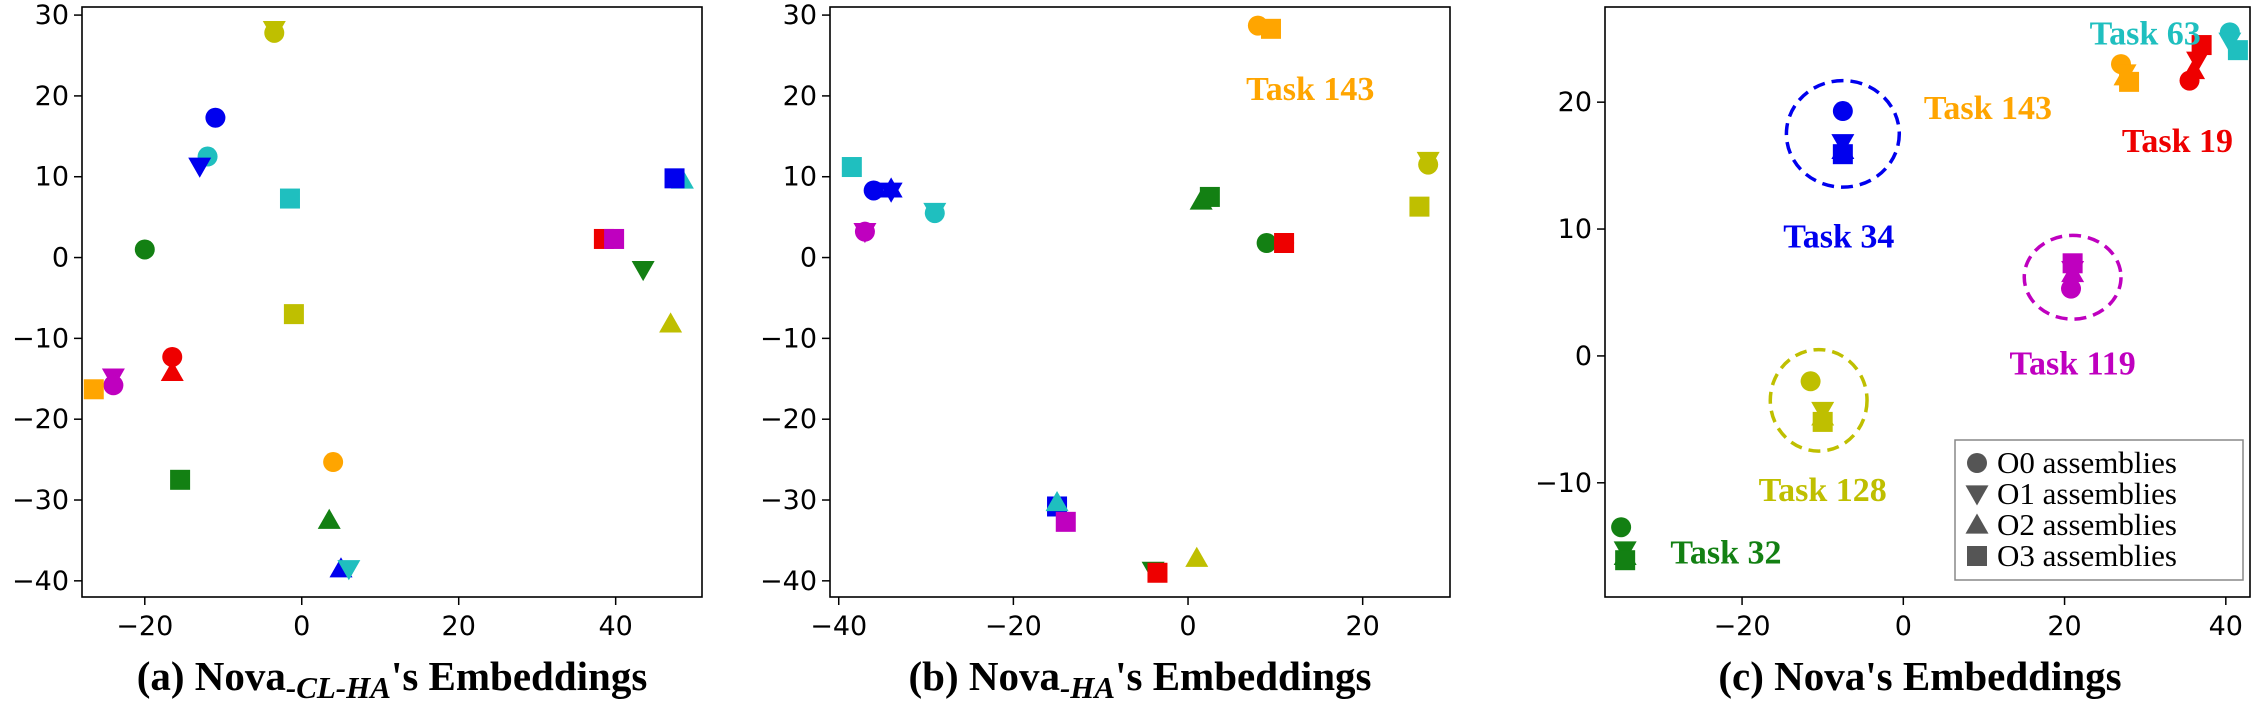 The image size is (2256, 717). I want to click on task-annotation: Task 34, so click(1838, 236).